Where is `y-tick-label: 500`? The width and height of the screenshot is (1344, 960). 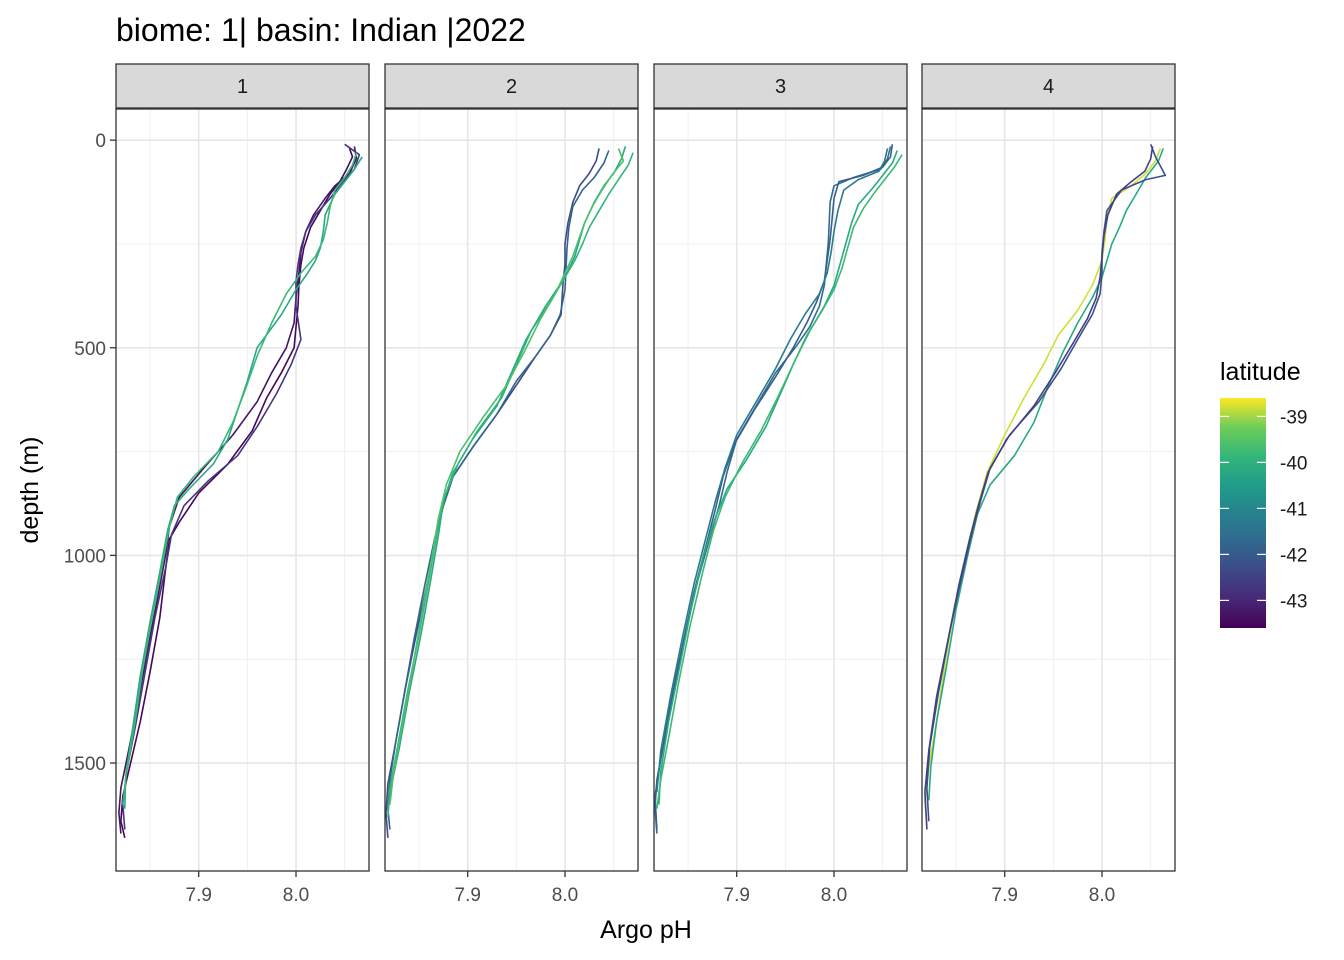
y-tick-label: 500 is located at coordinates (90, 349).